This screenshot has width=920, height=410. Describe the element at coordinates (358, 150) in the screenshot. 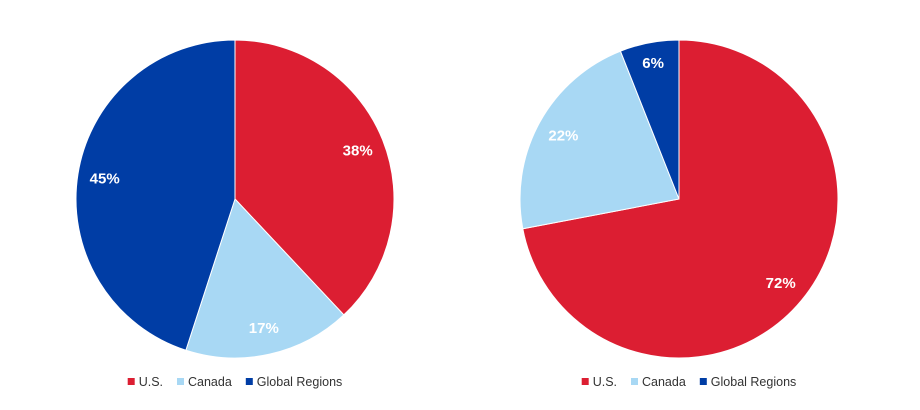

I see `slice-label-us: 38%` at that location.